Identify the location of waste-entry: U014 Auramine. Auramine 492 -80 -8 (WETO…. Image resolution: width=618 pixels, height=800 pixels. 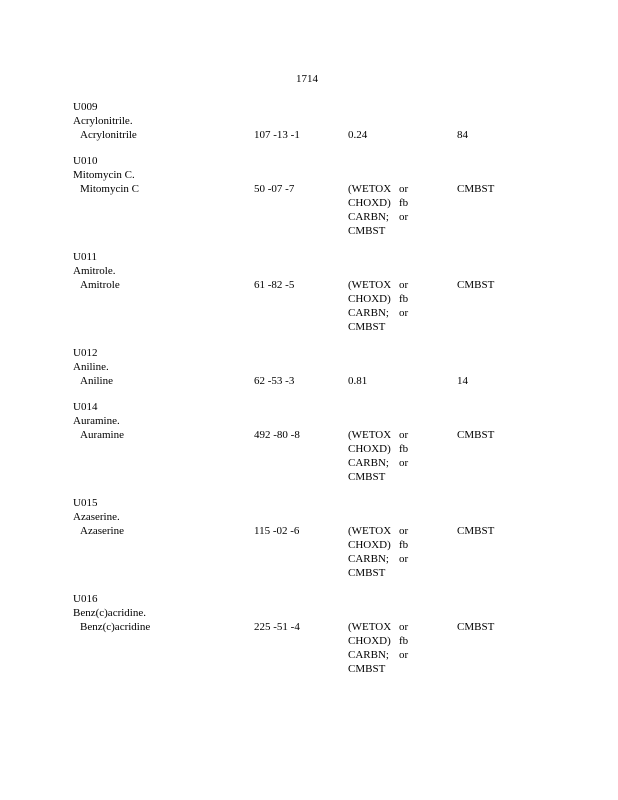
(333, 442).